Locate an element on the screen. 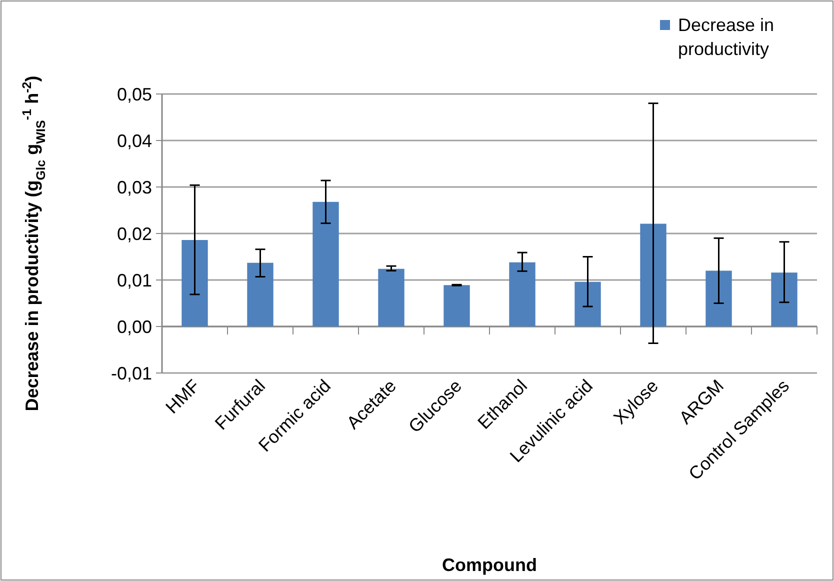 The image size is (834, 581). y-tick-label: 0,04 is located at coordinates (134, 140).